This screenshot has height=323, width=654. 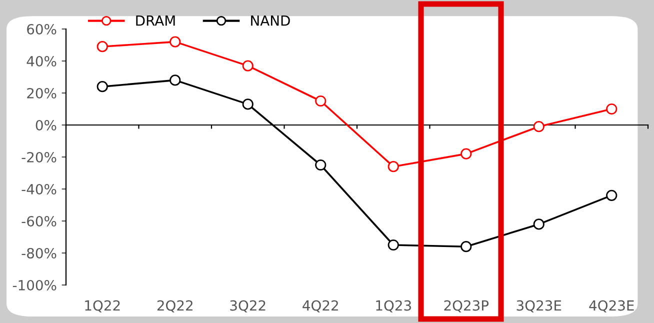 What do you see at coordinates (466, 306) in the screenshot?
I see `x-tick-label: 2Q23P` at bounding box center [466, 306].